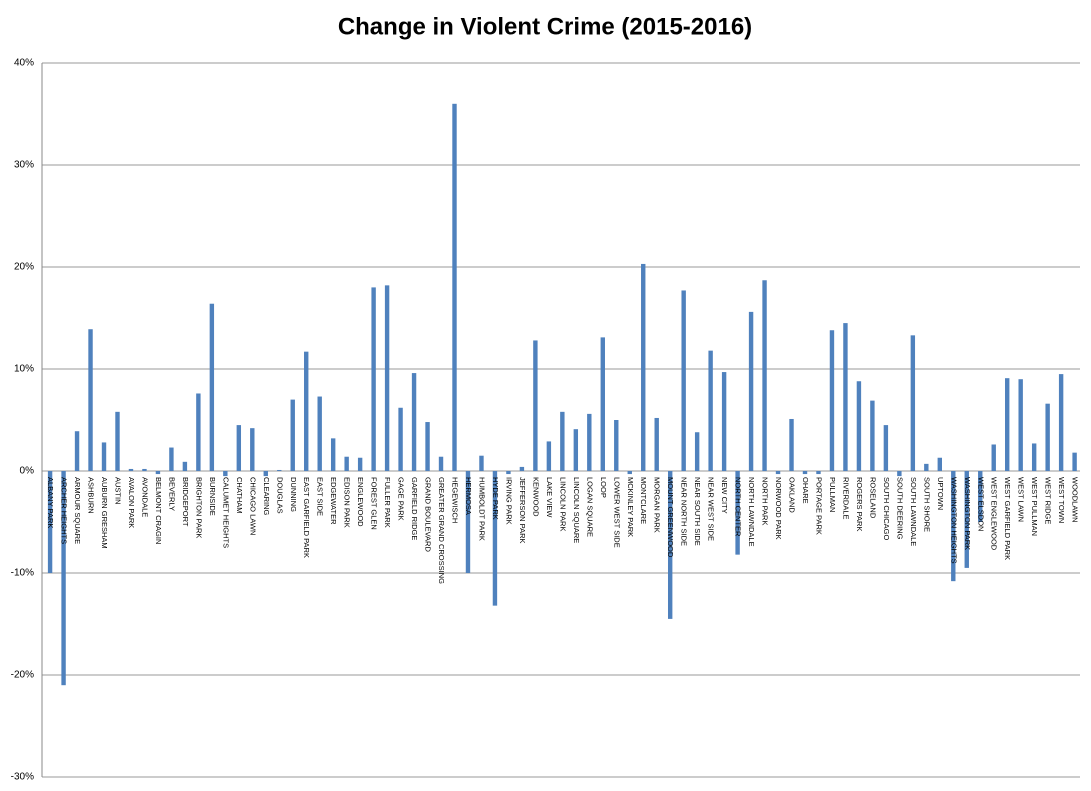  Describe the element at coordinates (118, 491) in the screenshot. I see `x-tick-label: AUSTIN` at that location.